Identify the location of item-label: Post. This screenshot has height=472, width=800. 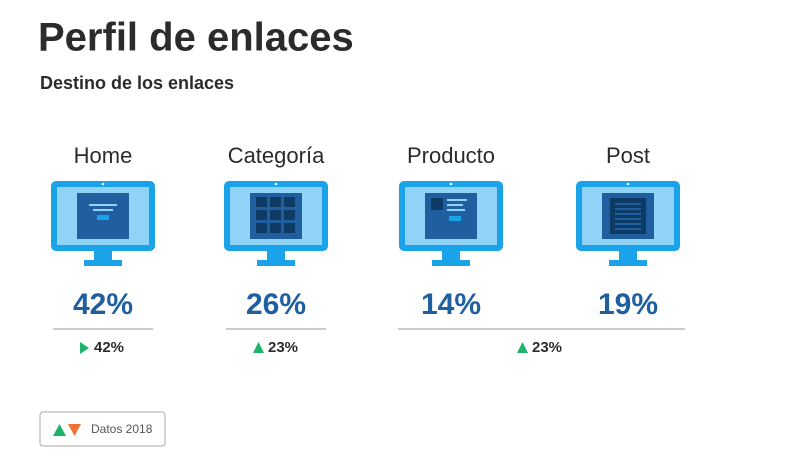
(628, 155).